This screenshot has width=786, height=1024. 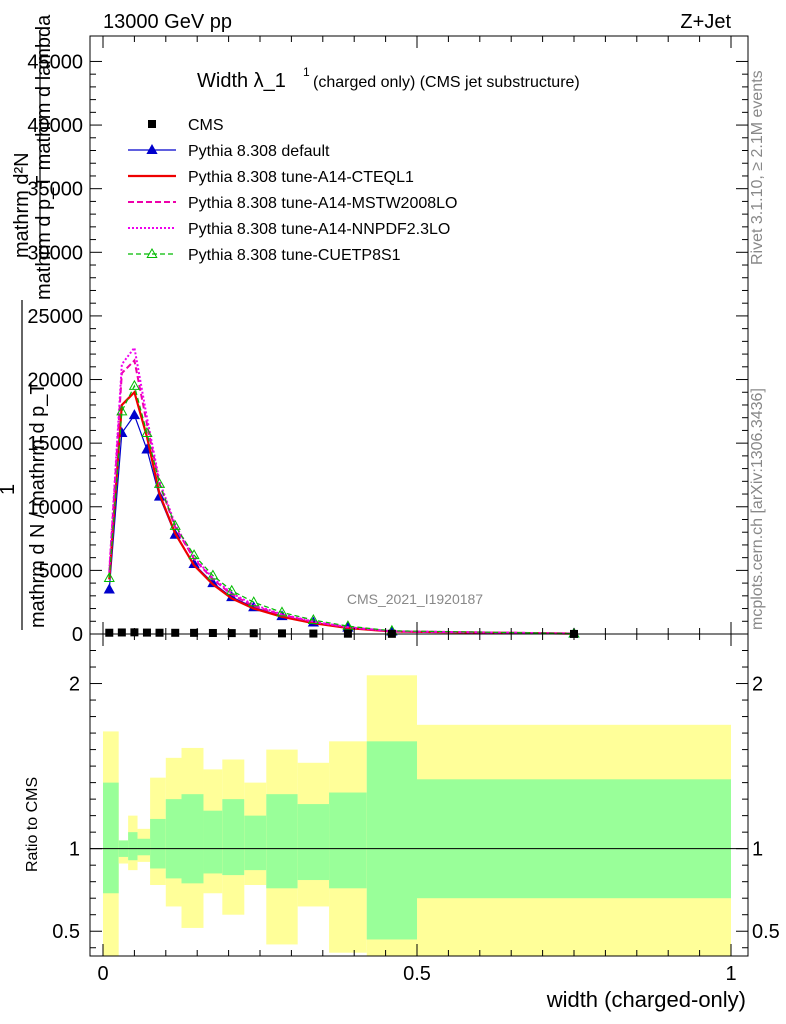 I want to click on main-ytick-label-1: 5000, so click(x=61, y=571).